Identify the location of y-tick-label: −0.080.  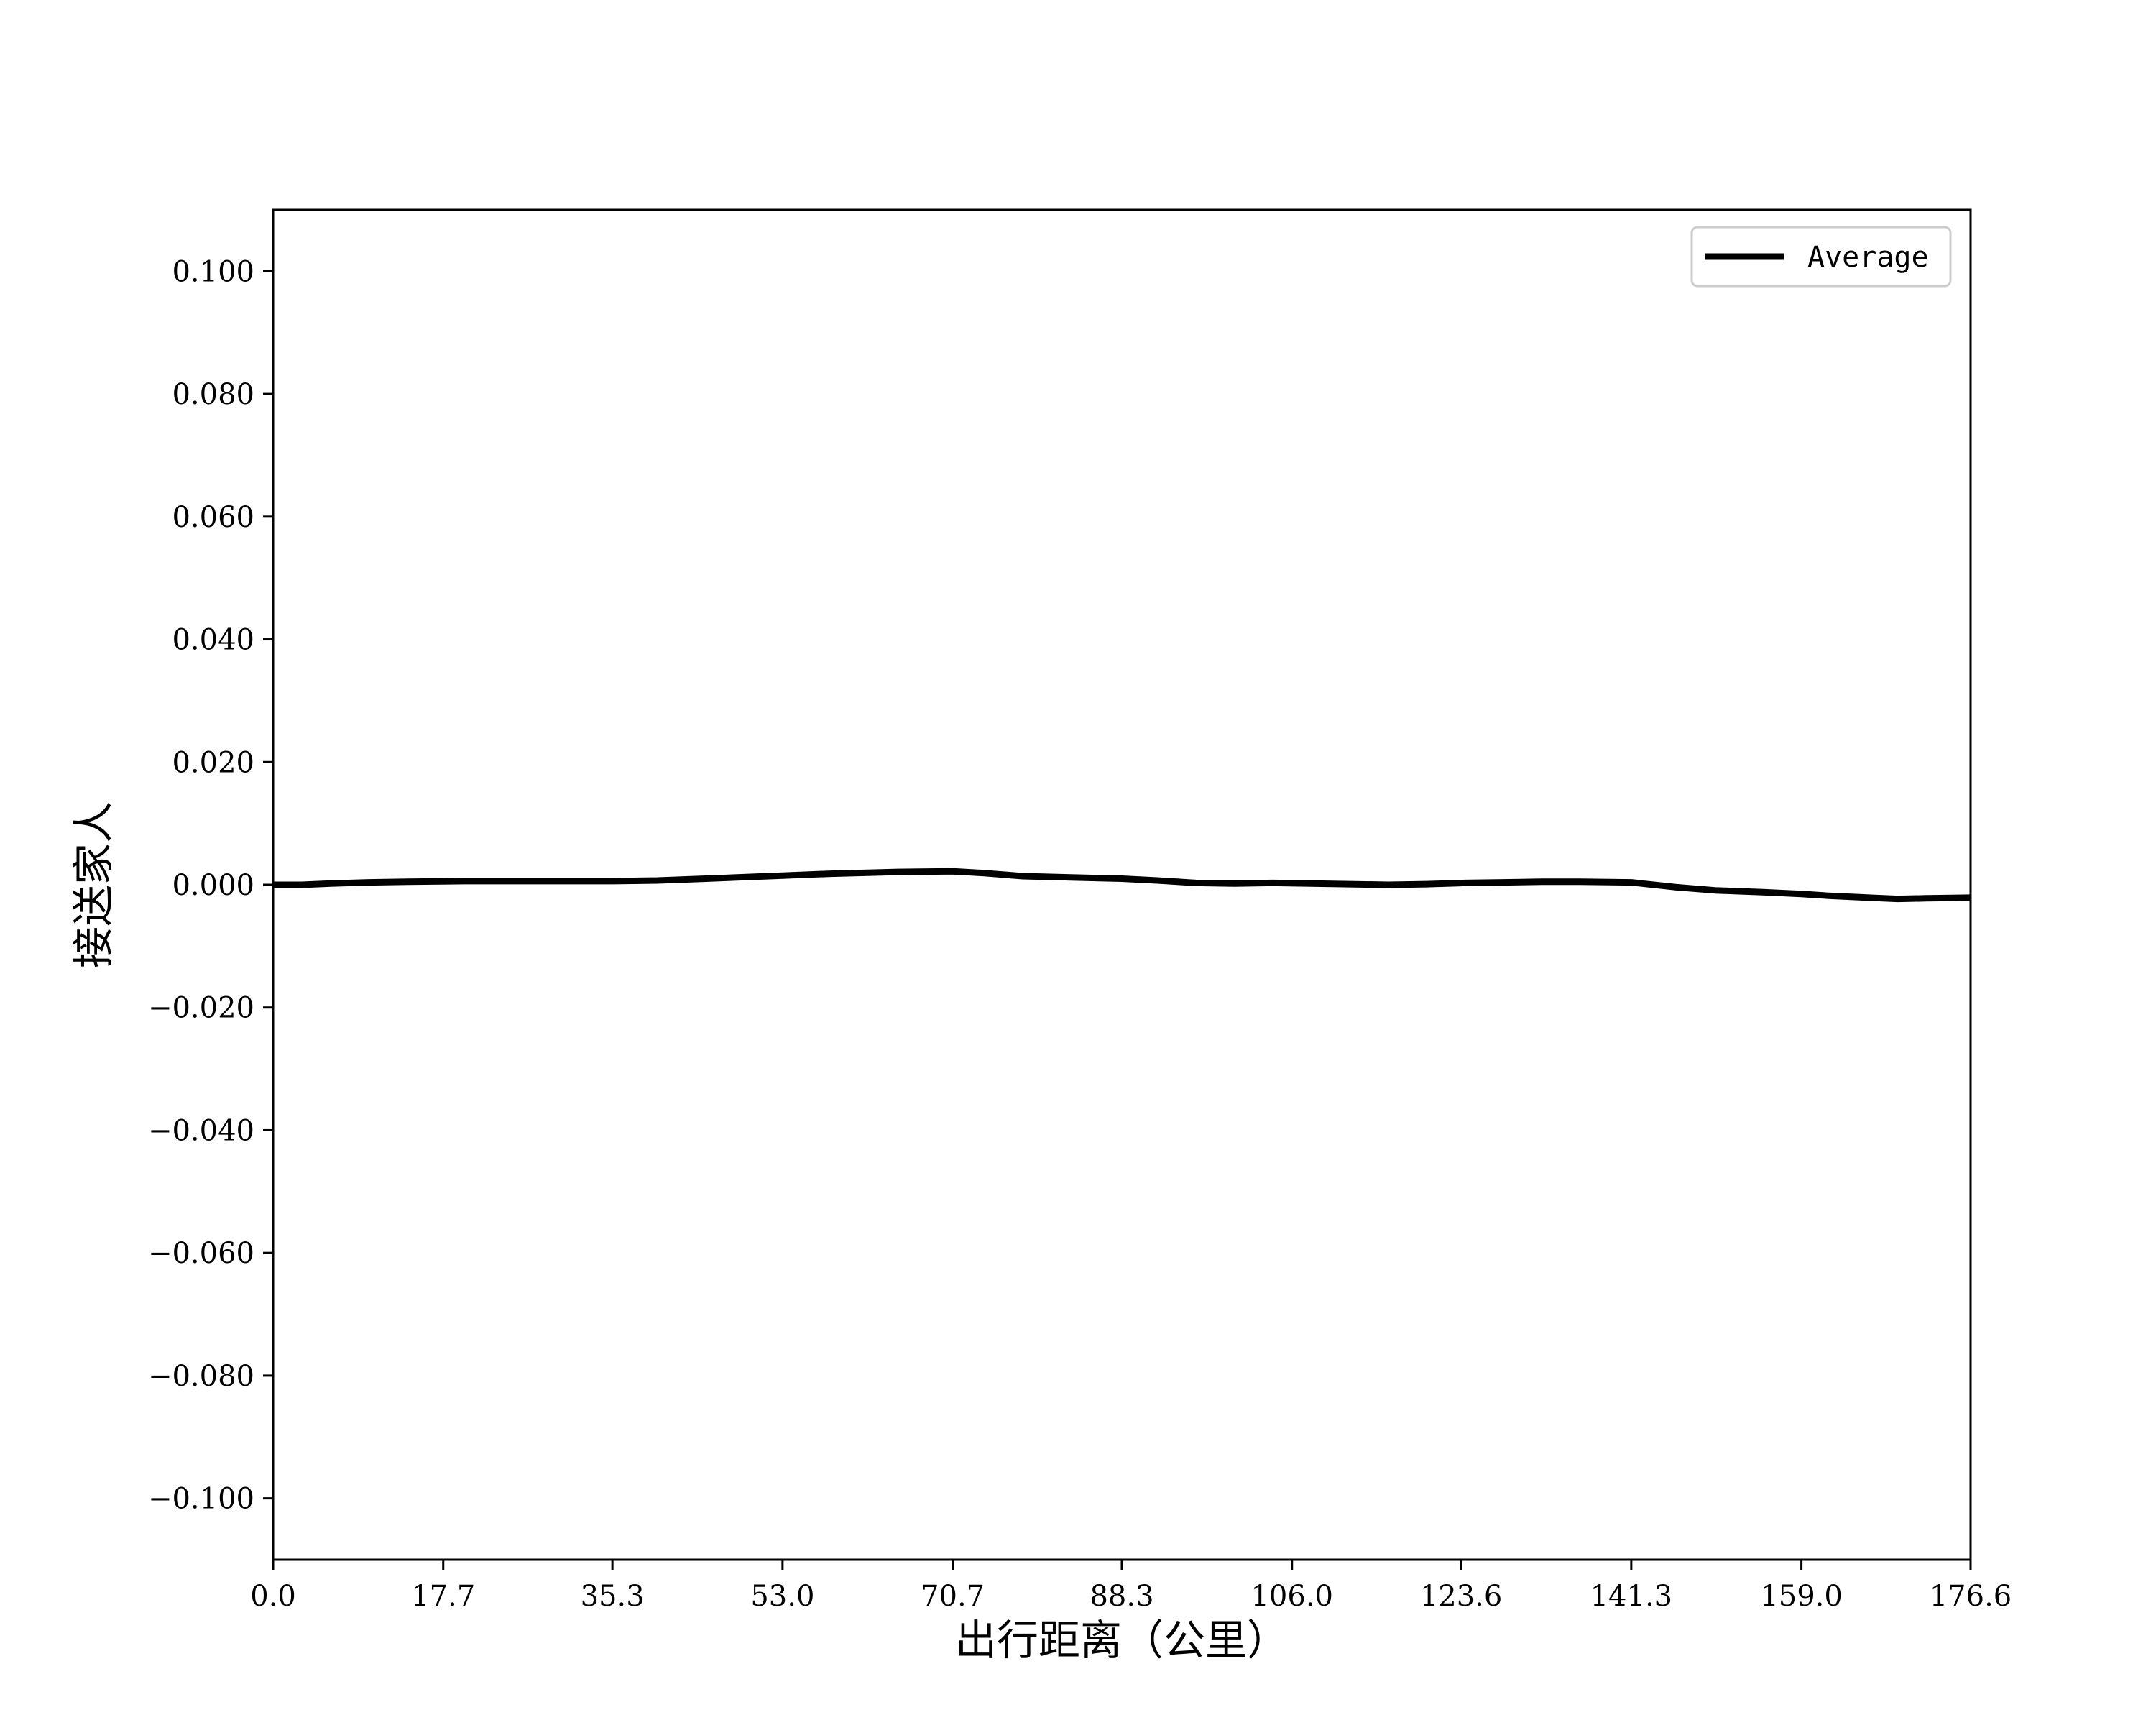
(201, 1376).